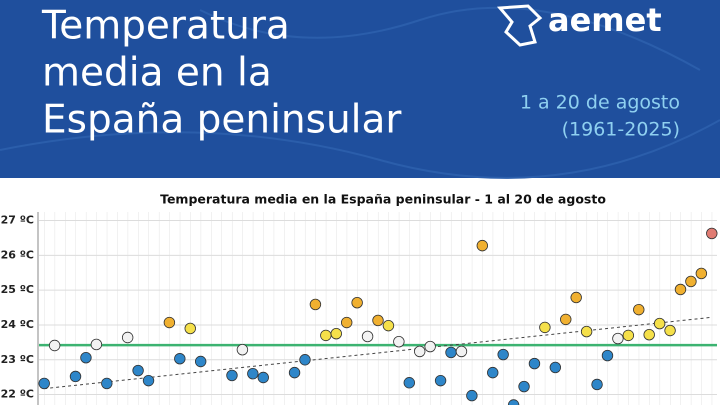 The width and height of the screenshot is (720, 405). Describe the element at coordinates (519, 25) in the screenshot. I see `logo-icon` at that location.